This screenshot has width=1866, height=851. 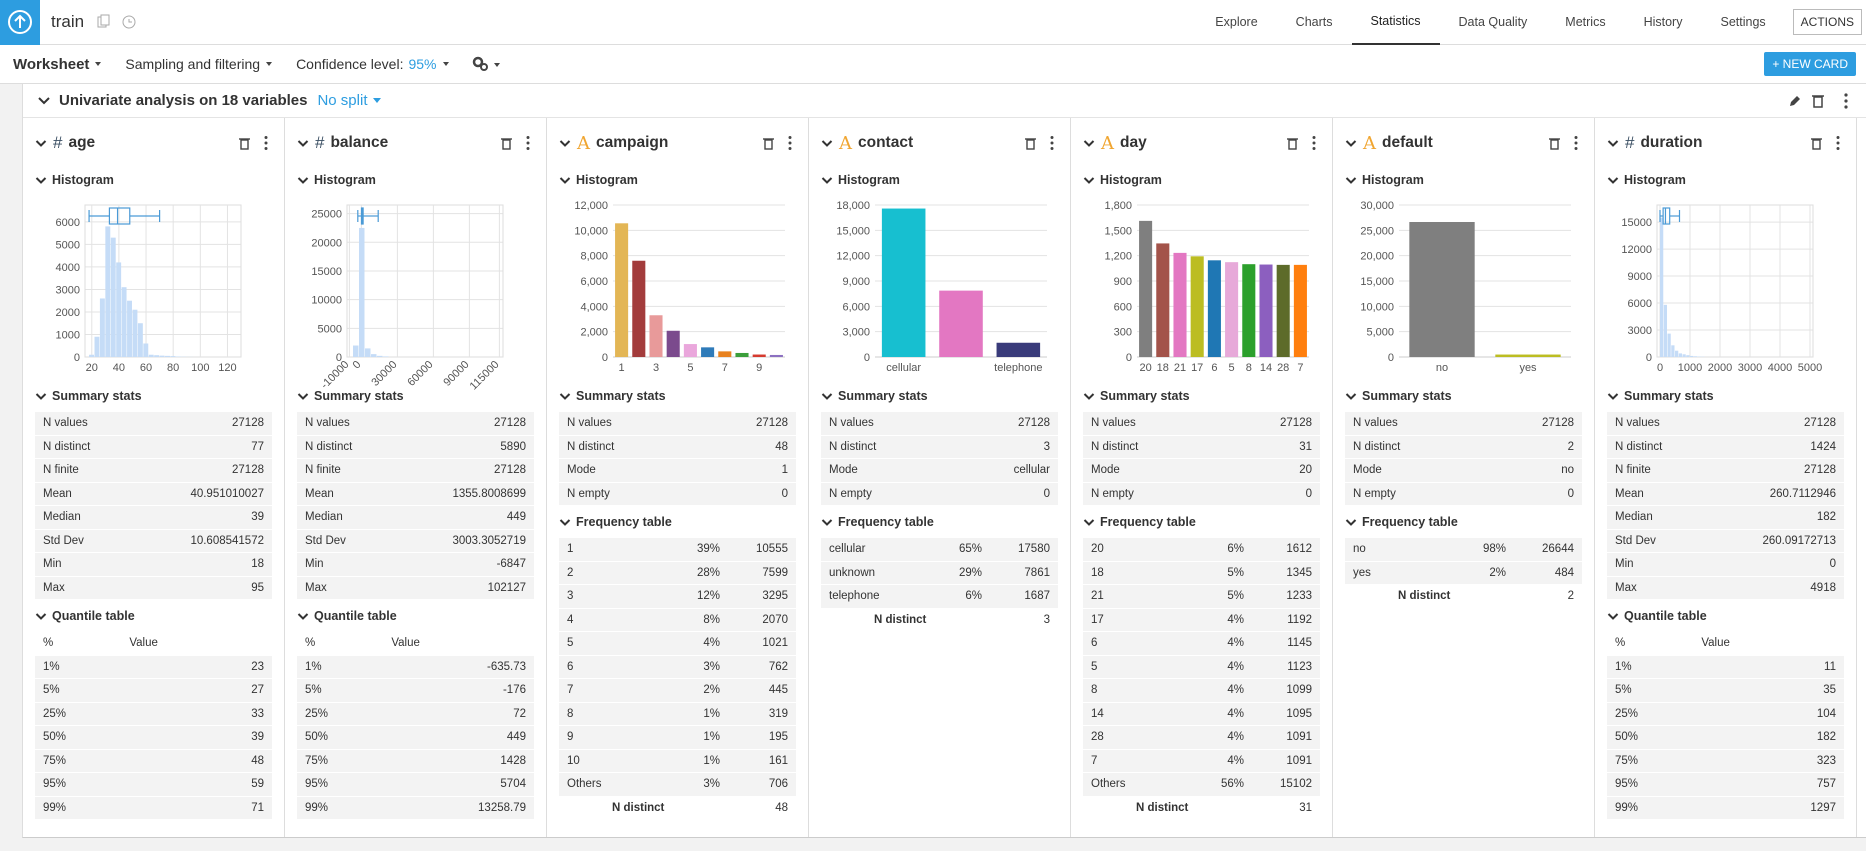 I want to click on frequency-value: 8, so click(x=570, y=713).